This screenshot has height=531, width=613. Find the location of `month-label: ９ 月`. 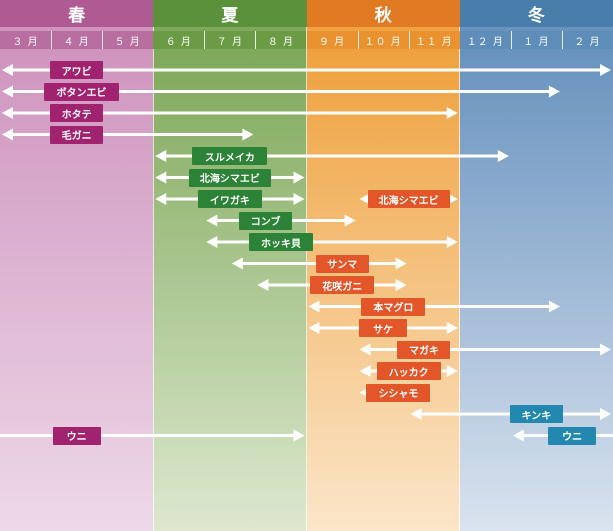

month-label: ９ 月 is located at coordinates (332, 40).